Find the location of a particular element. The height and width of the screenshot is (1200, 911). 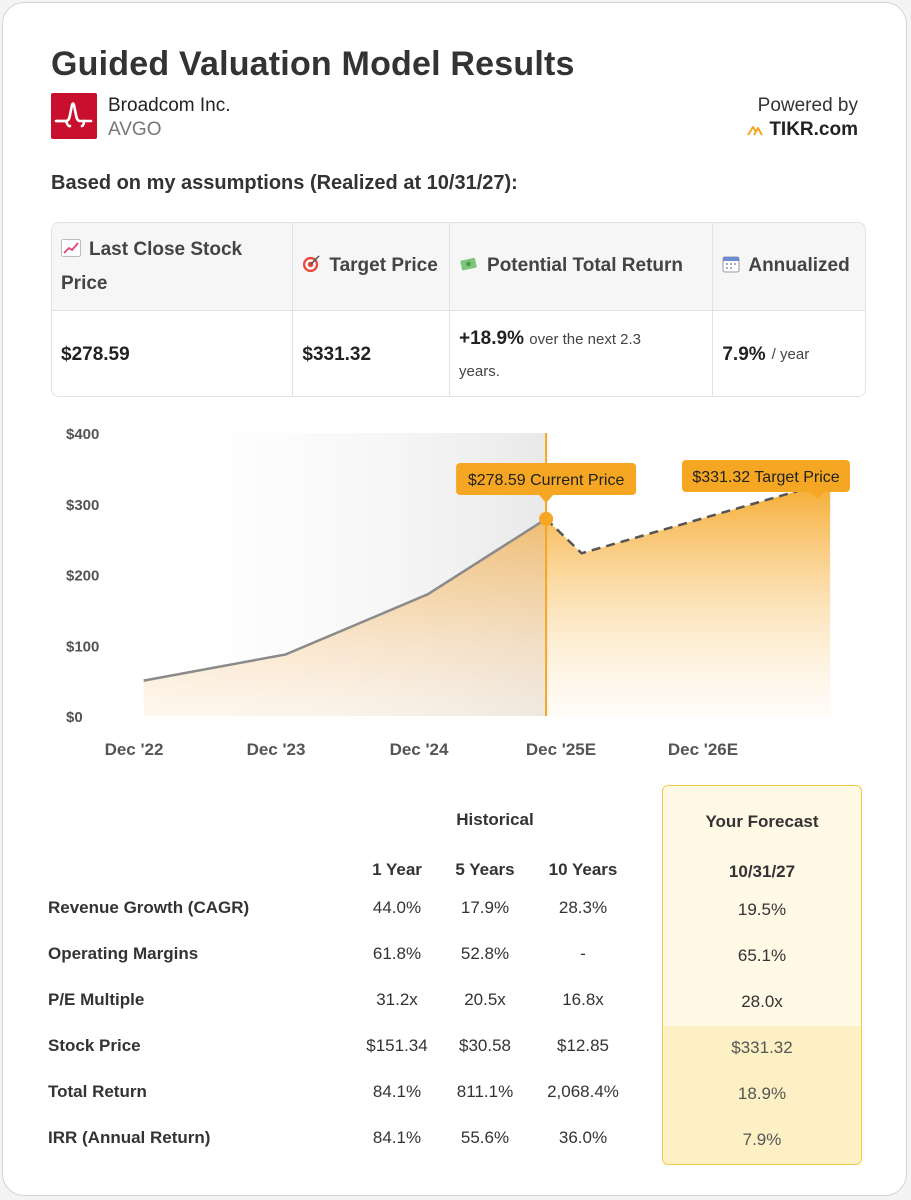

company-name: Broadcom Inc. is located at coordinates (169, 105).